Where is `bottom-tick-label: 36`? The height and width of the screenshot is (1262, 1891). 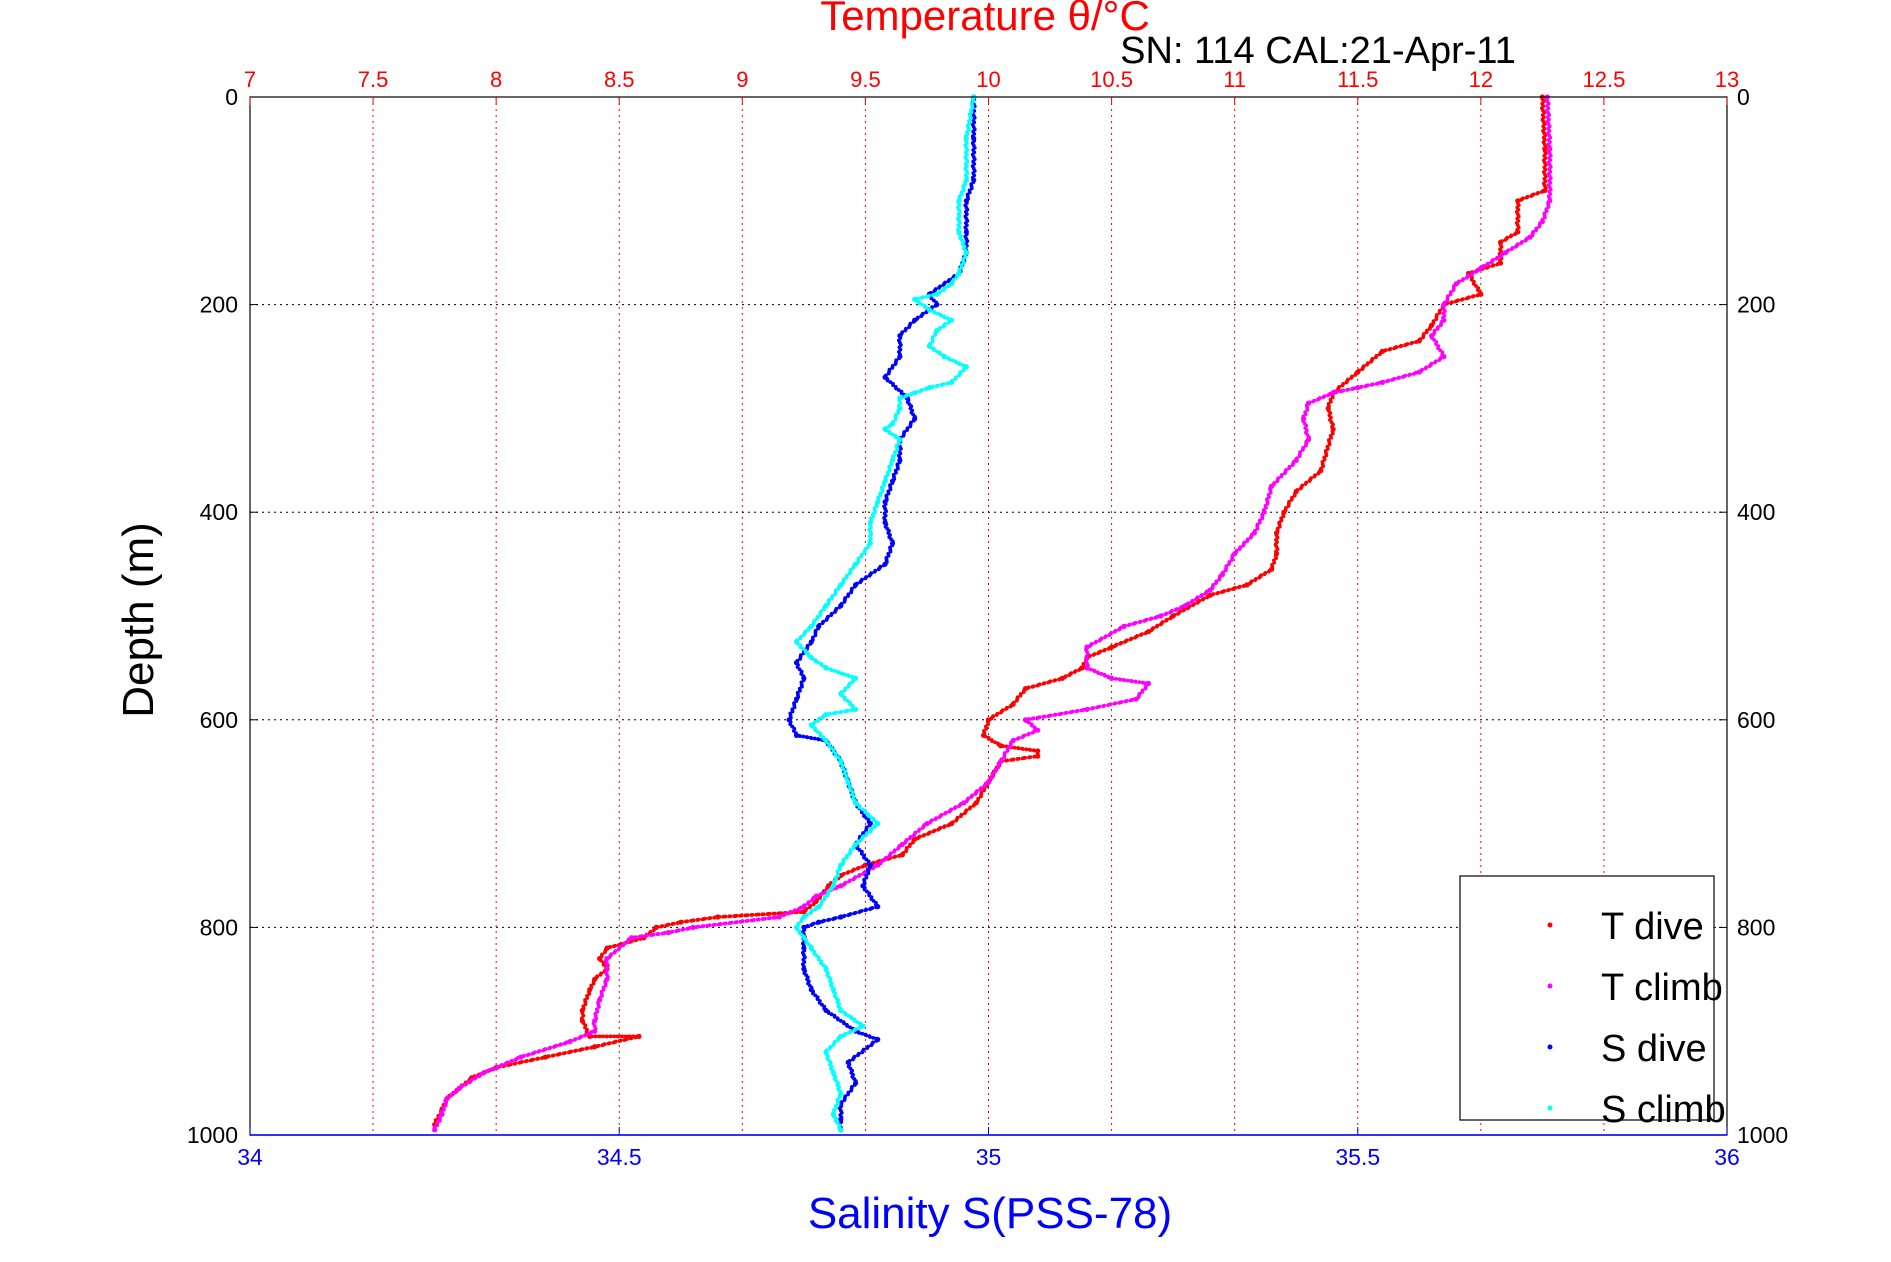 bottom-tick-label: 36 is located at coordinates (1727, 1157).